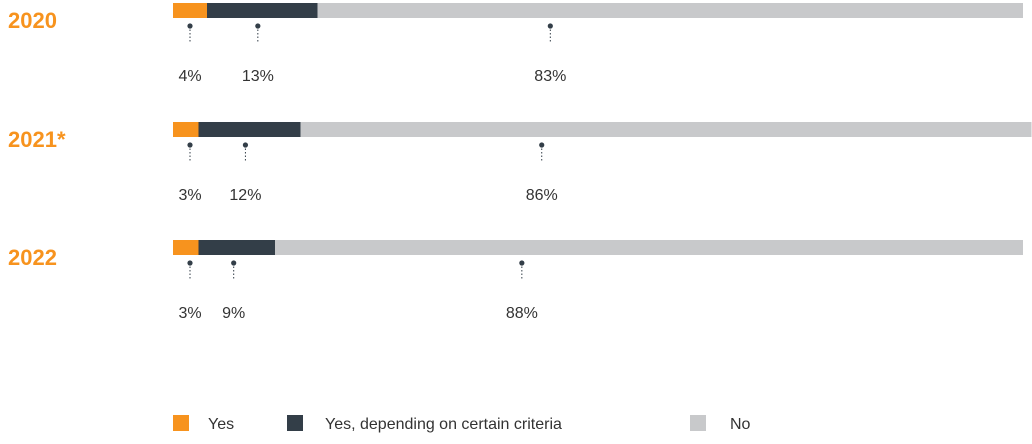 The height and width of the screenshot is (444, 1032). What do you see at coordinates (249, 129) in the screenshot?
I see `bar-segment-yes-depending-on-certain-criteria-2021` at bounding box center [249, 129].